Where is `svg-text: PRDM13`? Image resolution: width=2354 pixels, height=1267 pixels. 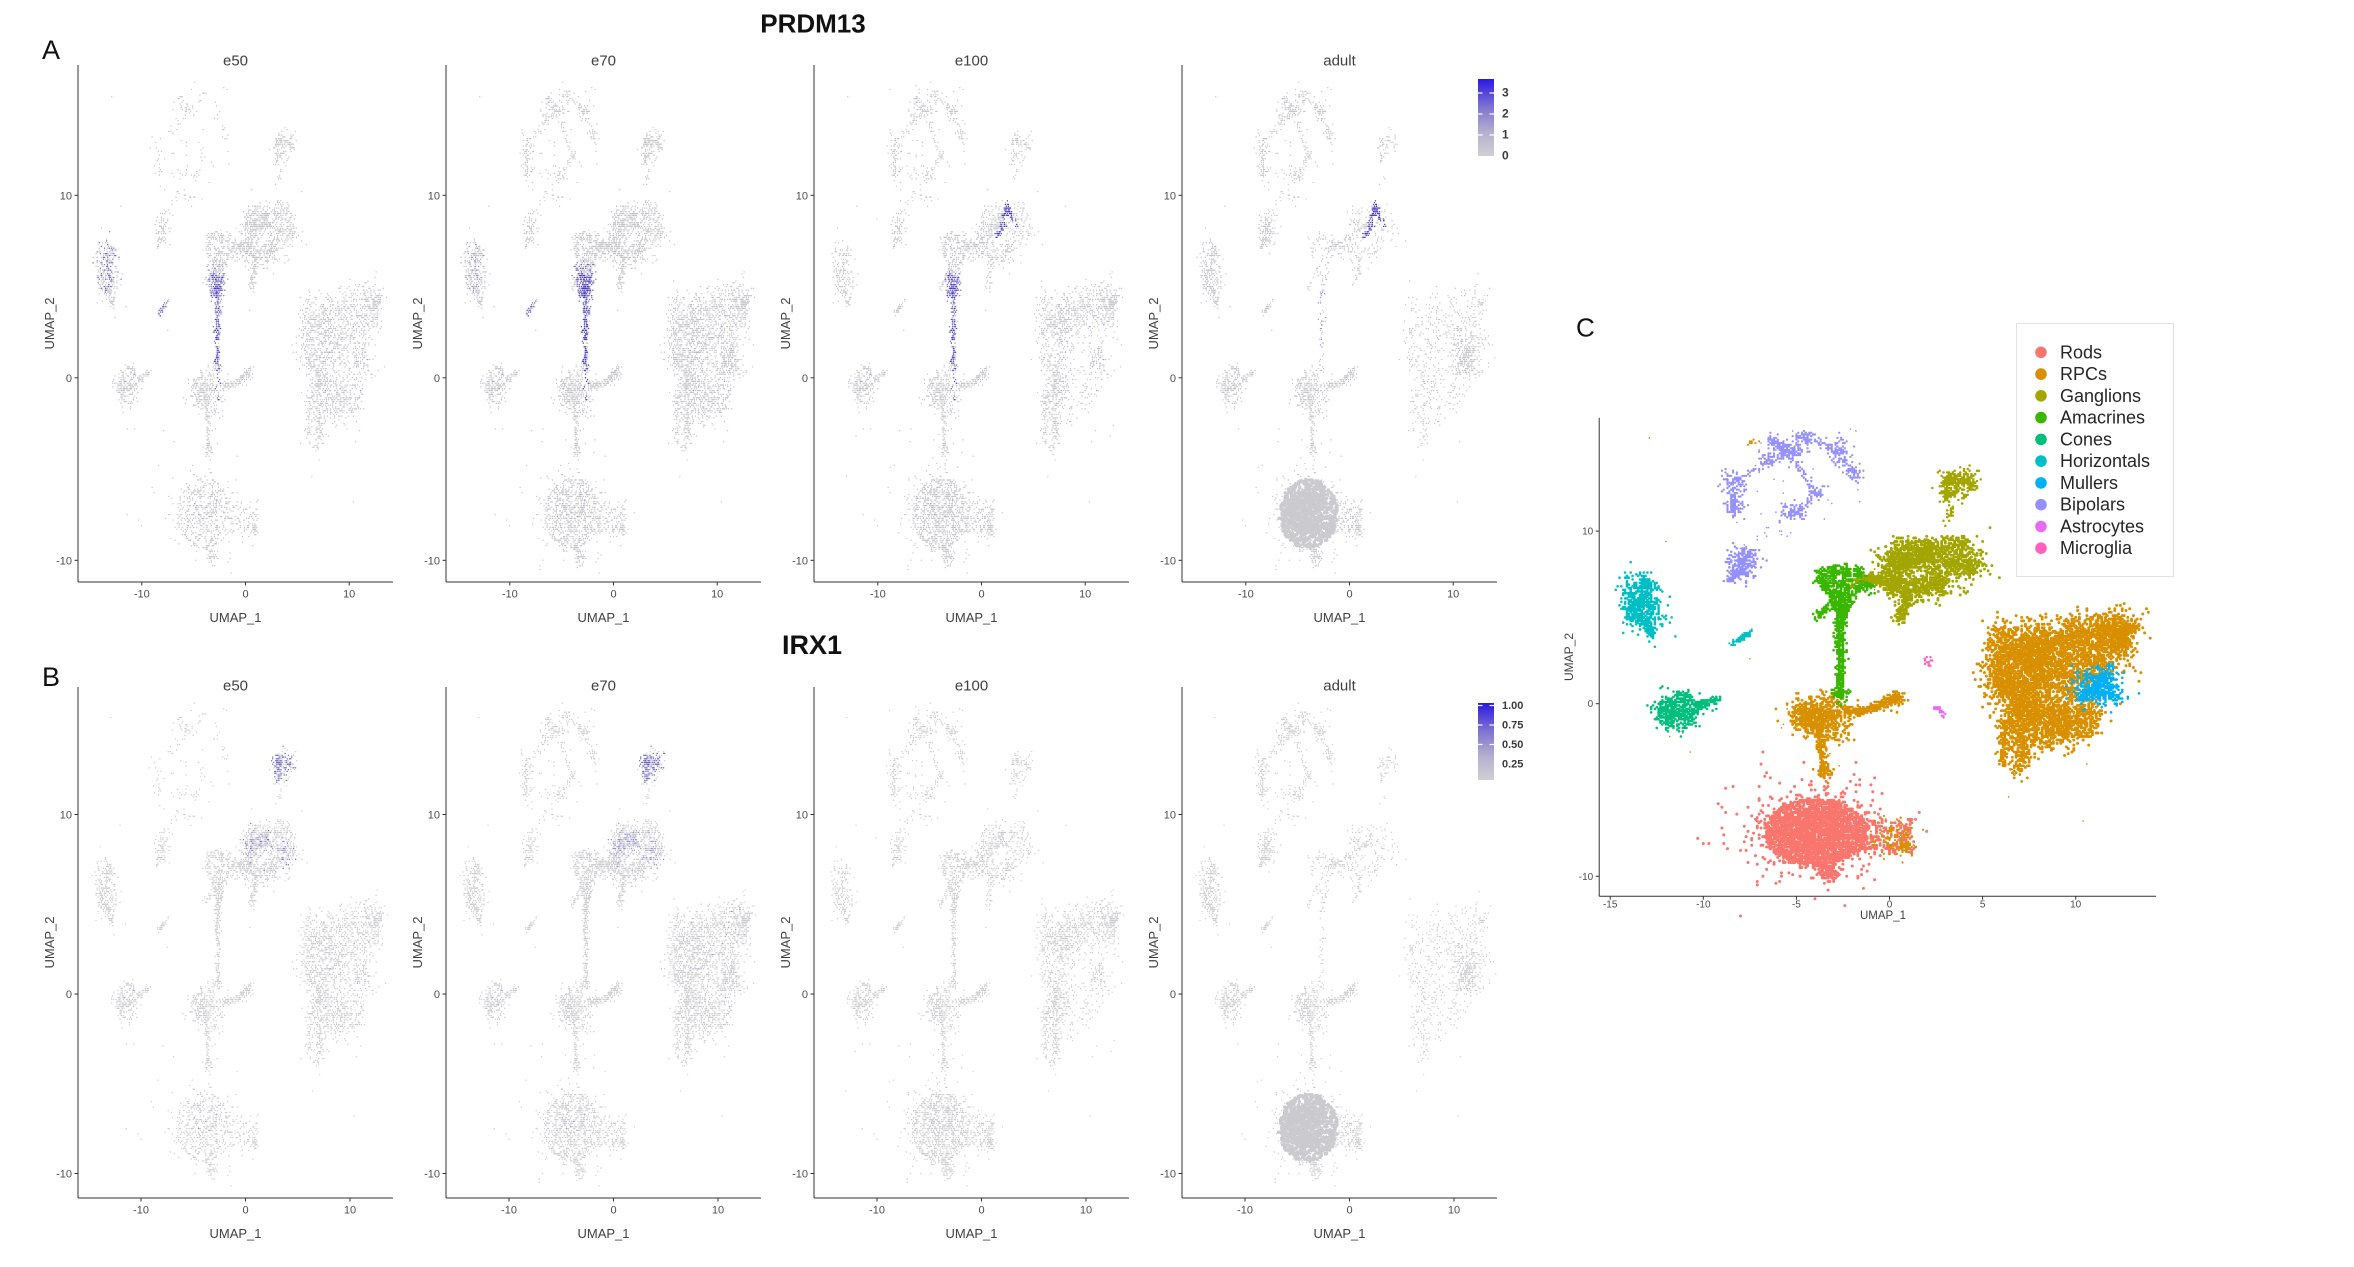
svg-text: PRDM13 is located at coordinates (812, 24).